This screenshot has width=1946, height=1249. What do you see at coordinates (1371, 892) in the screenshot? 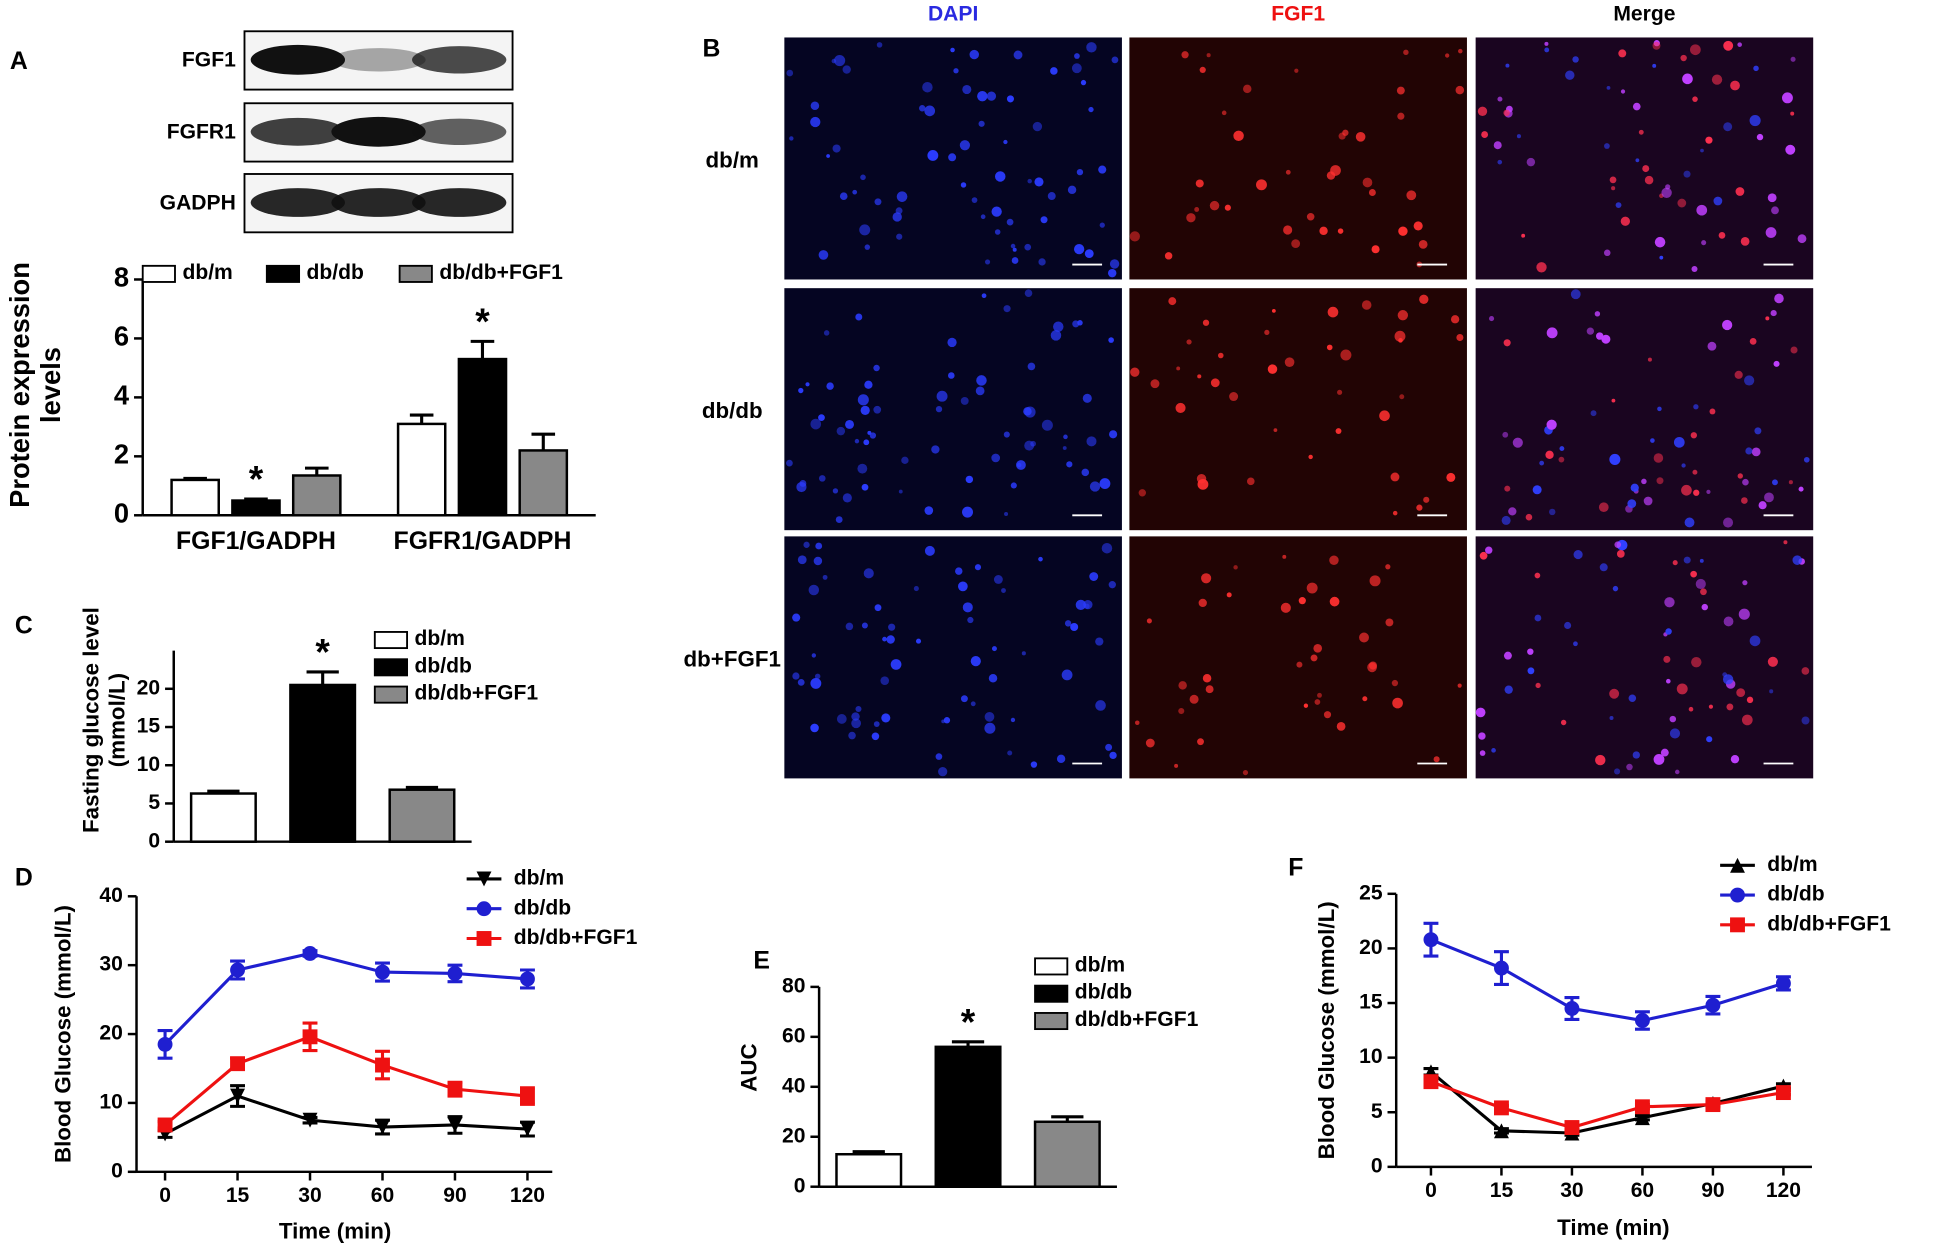
I see `y-tick-label: 25` at bounding box center [1371, 892].